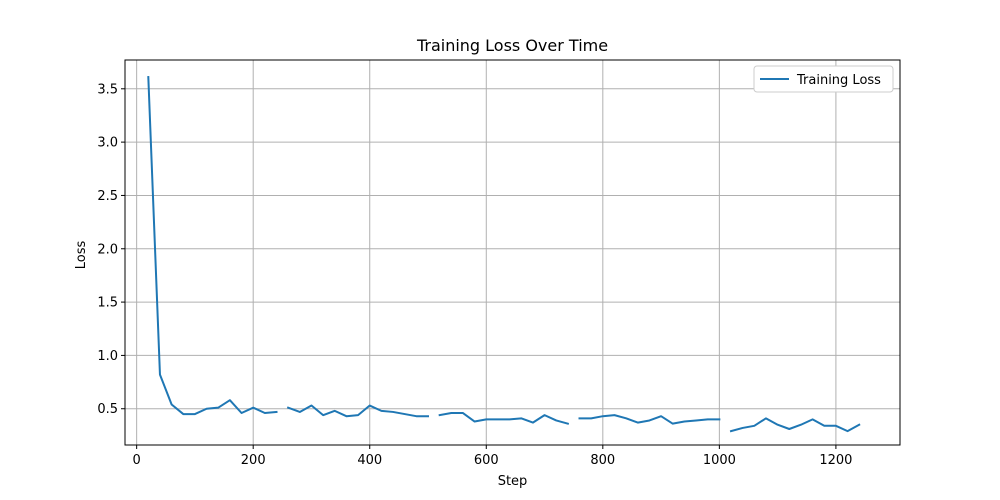  I want to click on x-tick-label: 1000, so click(719, 460).